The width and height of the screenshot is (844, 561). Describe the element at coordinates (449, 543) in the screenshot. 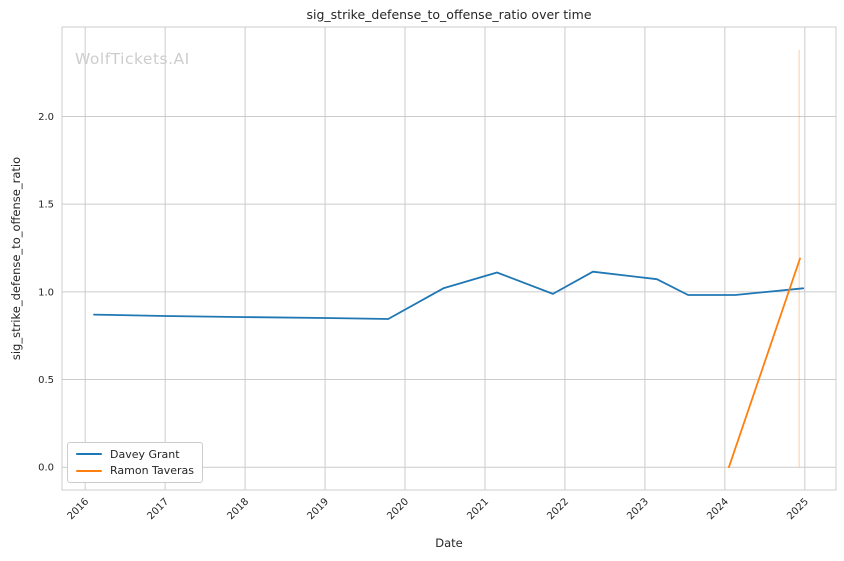

I see `x-axis-label: Date` at that location.